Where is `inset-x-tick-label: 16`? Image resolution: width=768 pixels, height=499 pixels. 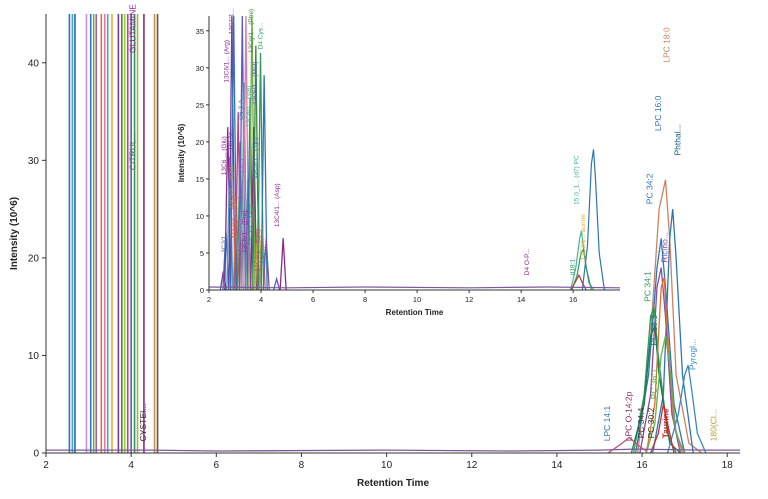 inset-x-tick-label: 16 is located at coordinates (573, 299).